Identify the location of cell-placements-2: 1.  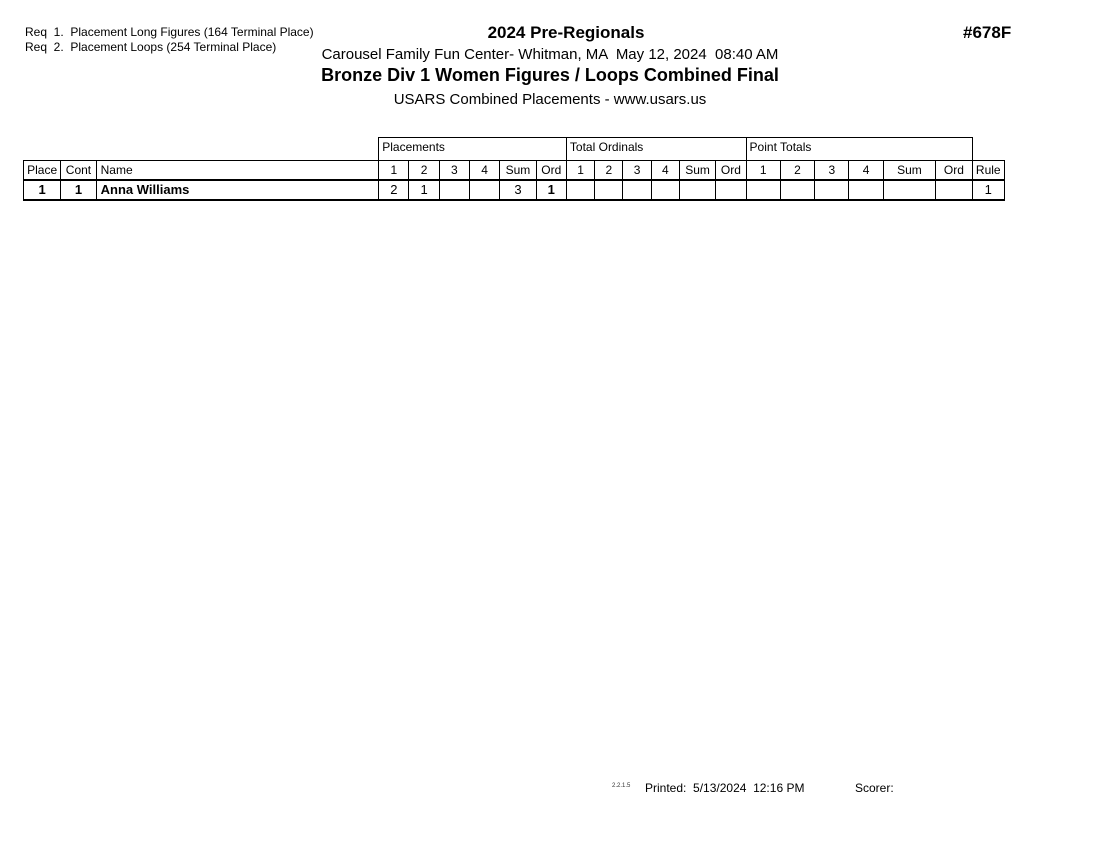
(424, 189).